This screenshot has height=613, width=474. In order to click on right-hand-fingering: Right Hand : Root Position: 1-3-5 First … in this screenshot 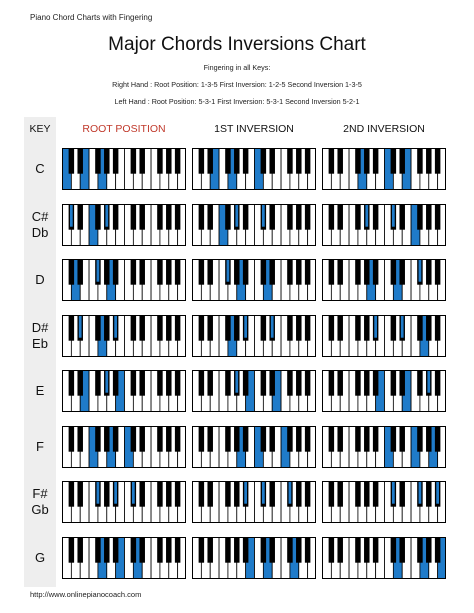, I will do `click(237, 84)`.